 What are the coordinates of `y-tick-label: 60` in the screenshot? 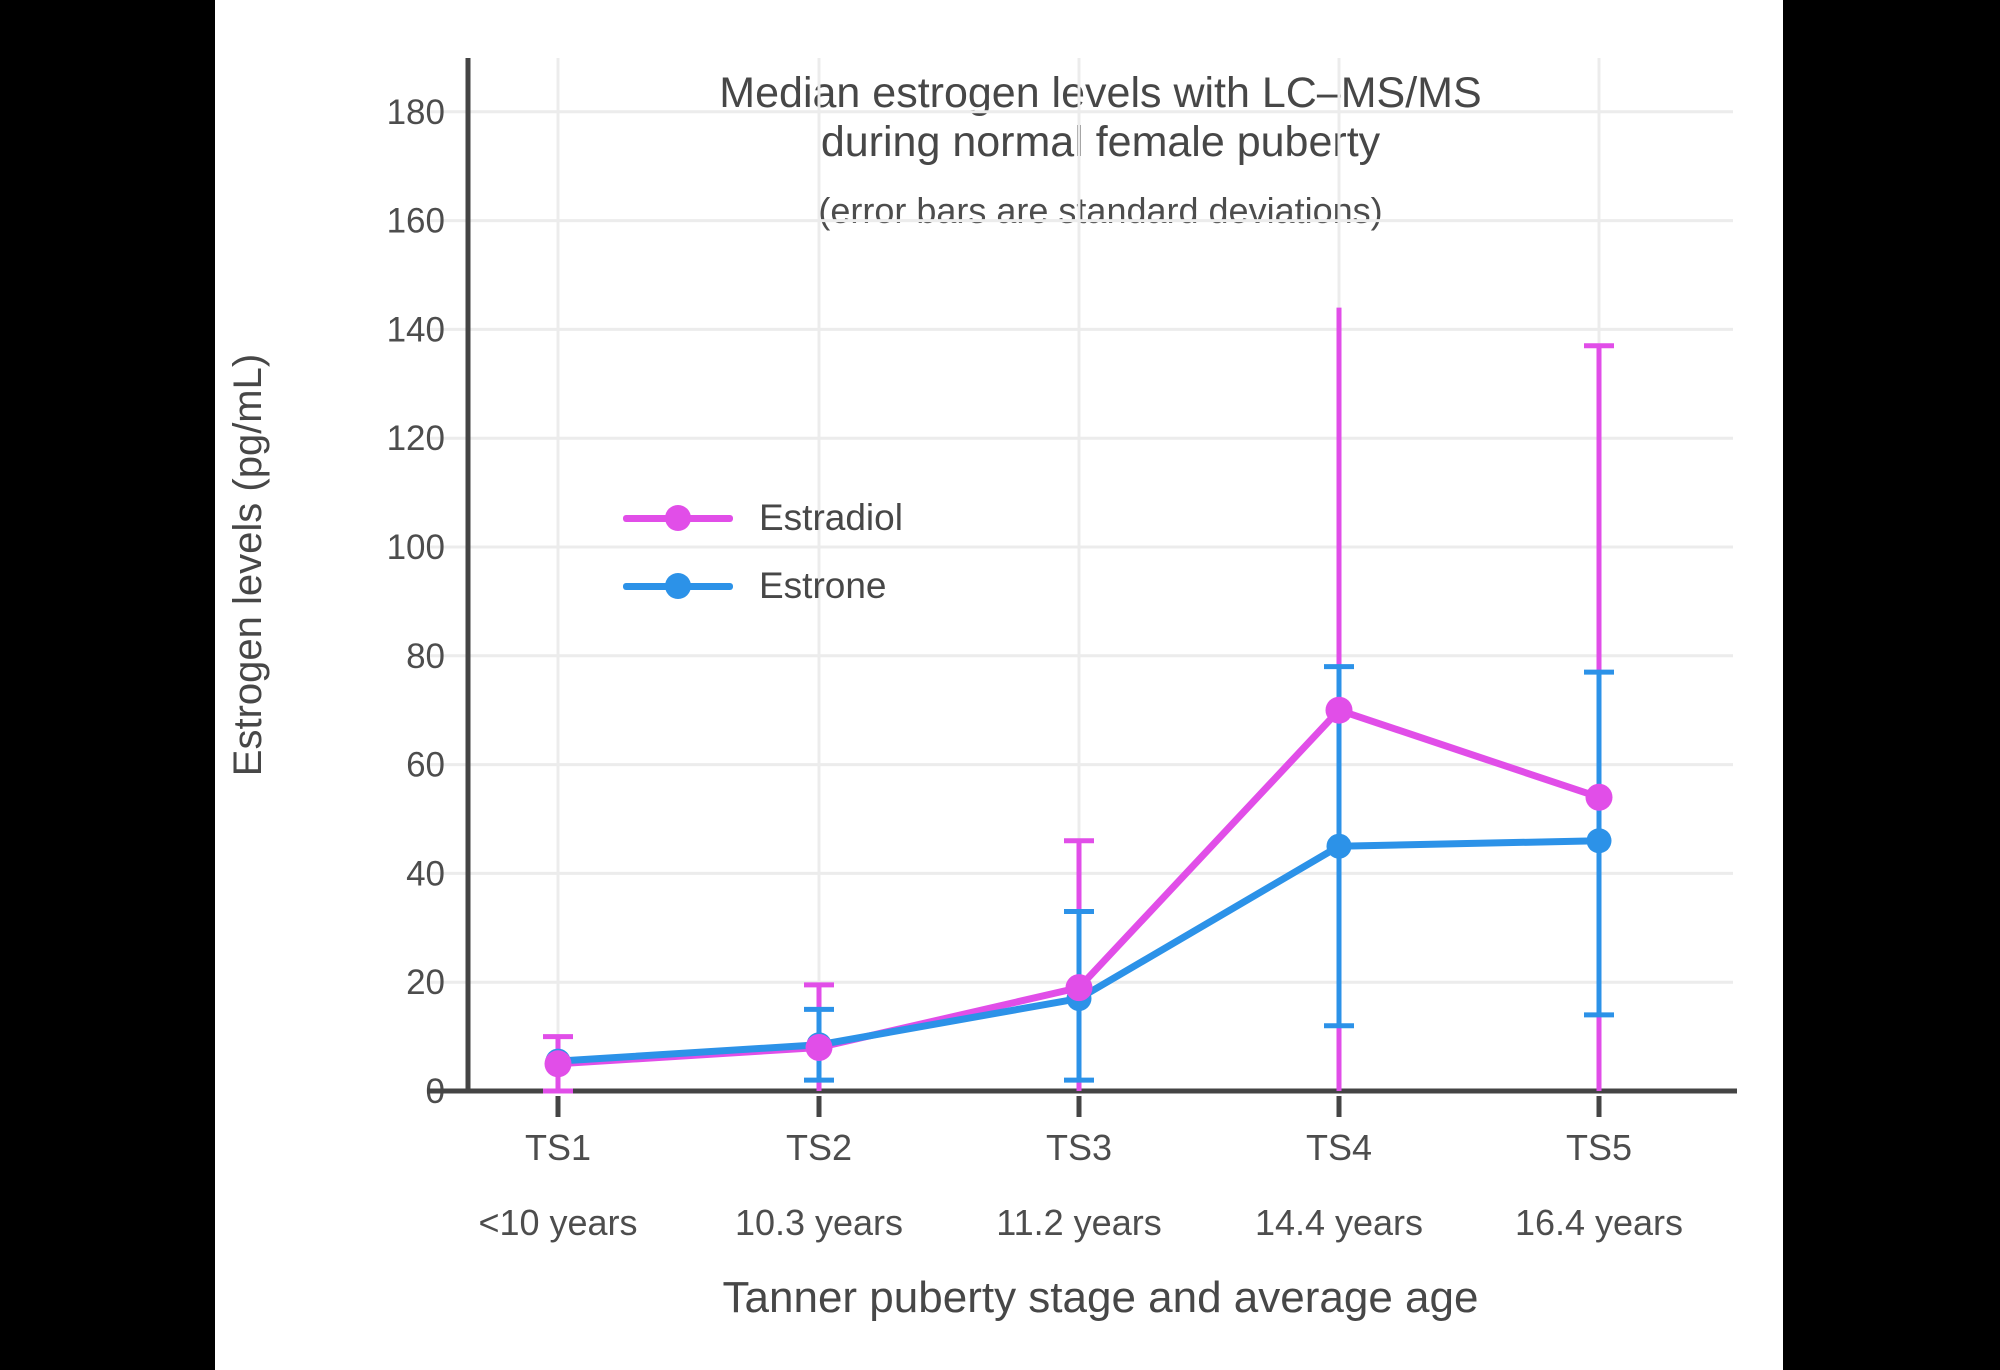 It's located at (425, 765).